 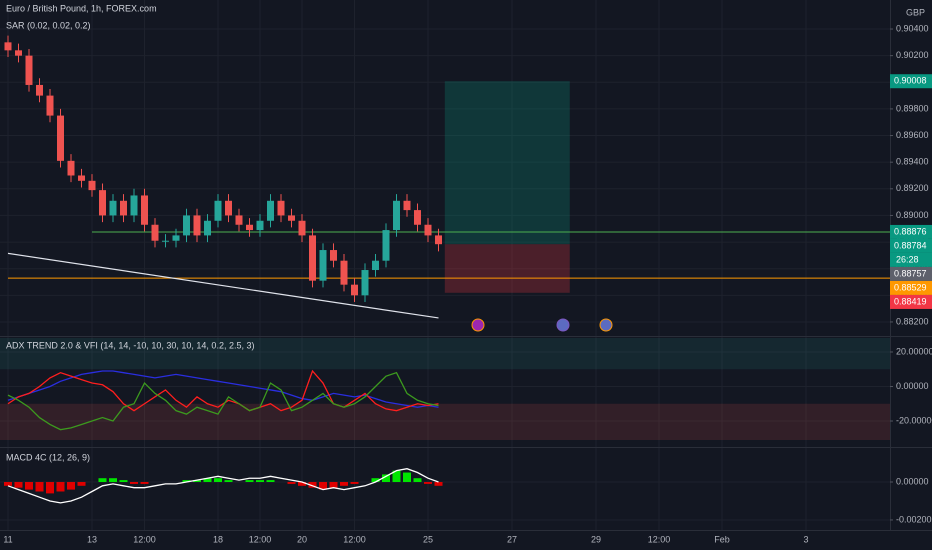 What do you see at coordinates (912, 386) in the screenshot?
I see `y-tick-label: 0.00000` at bounding box center [912, 386].